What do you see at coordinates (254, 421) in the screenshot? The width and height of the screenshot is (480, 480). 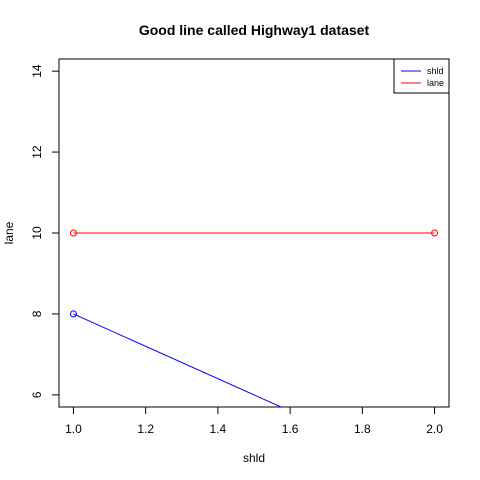 I see `x-axis: 1.0 1.2 1.4 1.6 1.8 2.0` at bounding box center [254, 421].